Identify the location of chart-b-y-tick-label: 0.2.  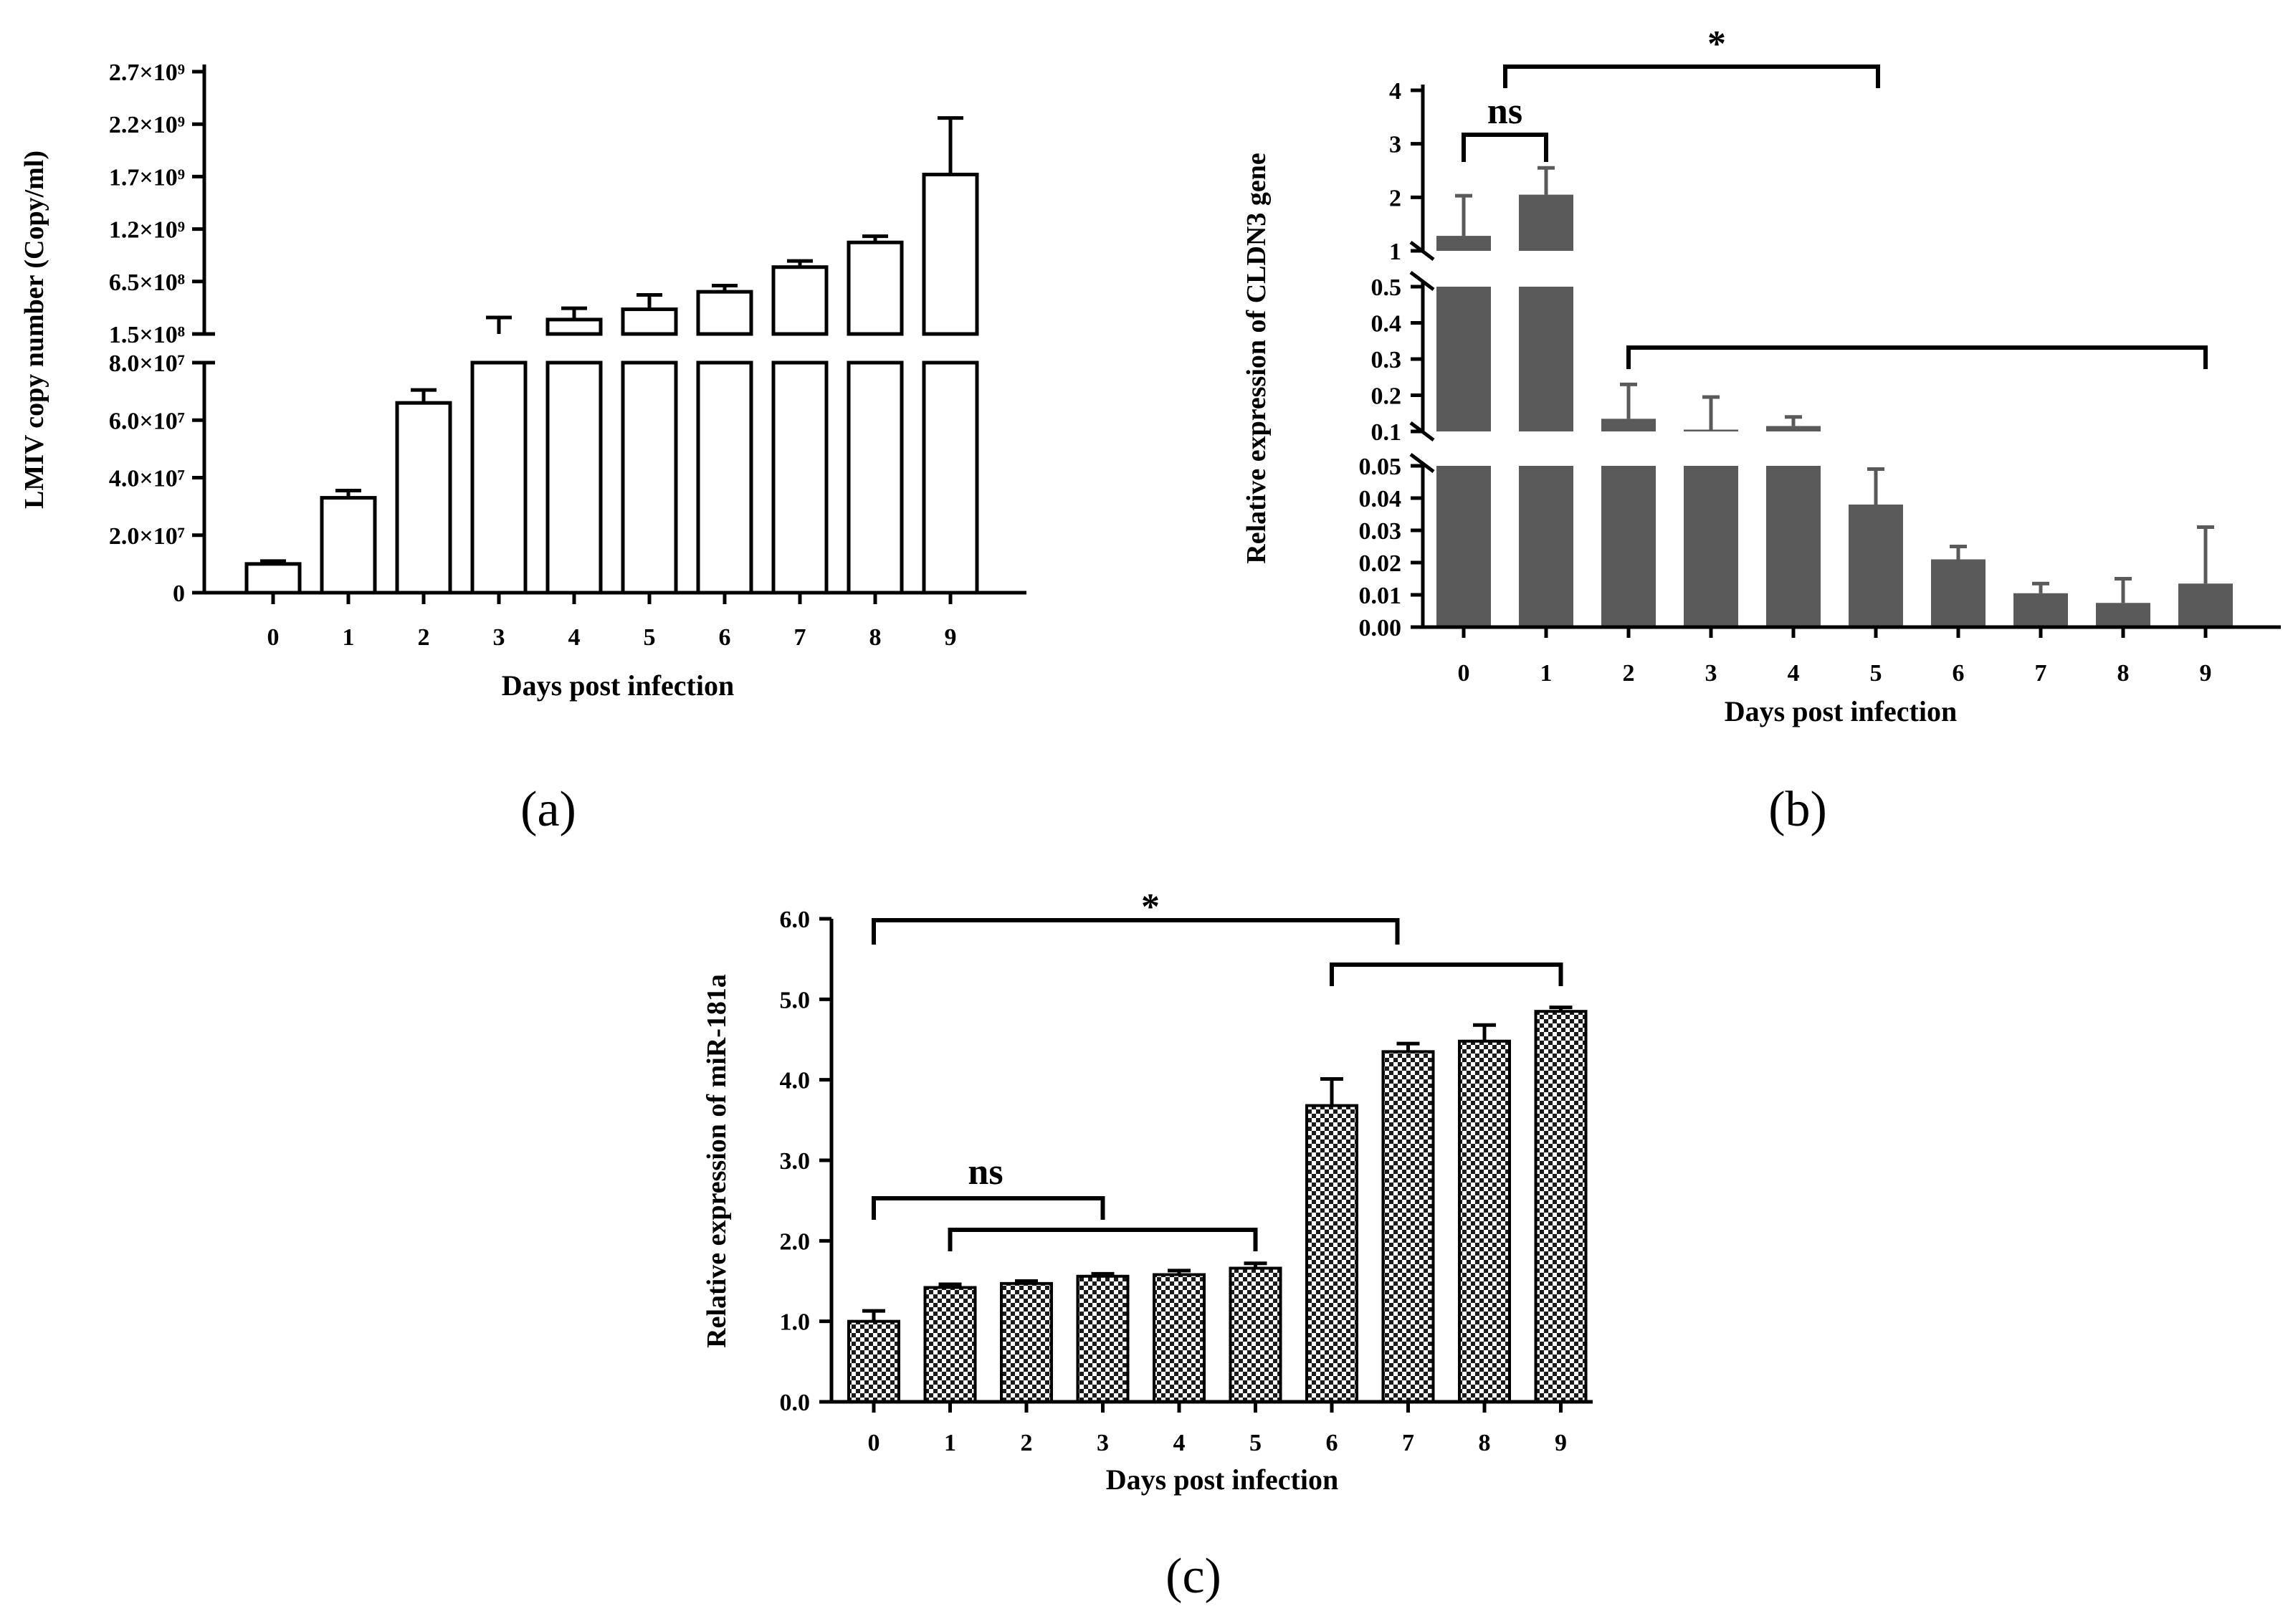
(1386, 396).